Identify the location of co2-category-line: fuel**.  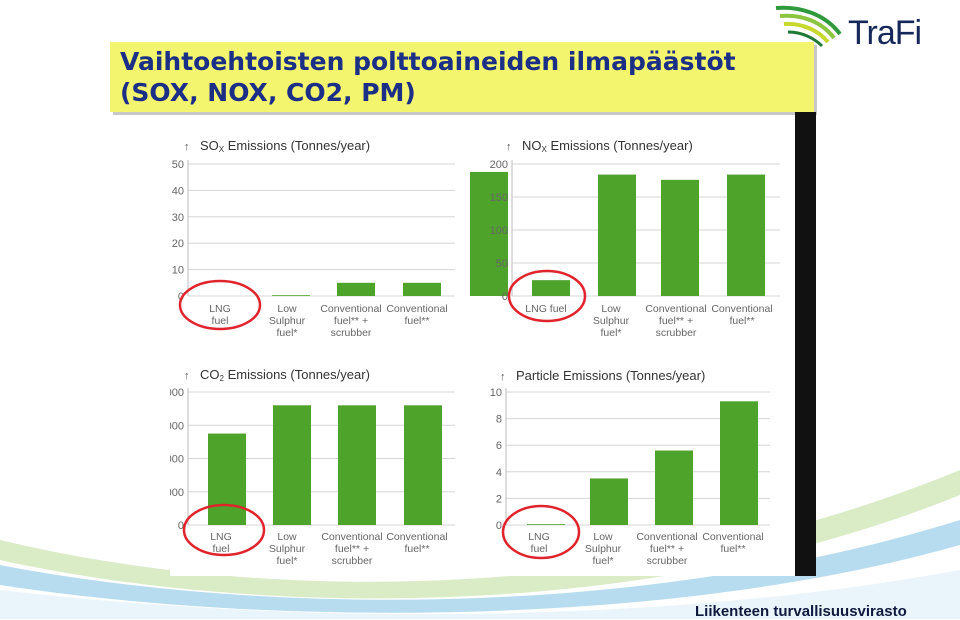
(416, 549).